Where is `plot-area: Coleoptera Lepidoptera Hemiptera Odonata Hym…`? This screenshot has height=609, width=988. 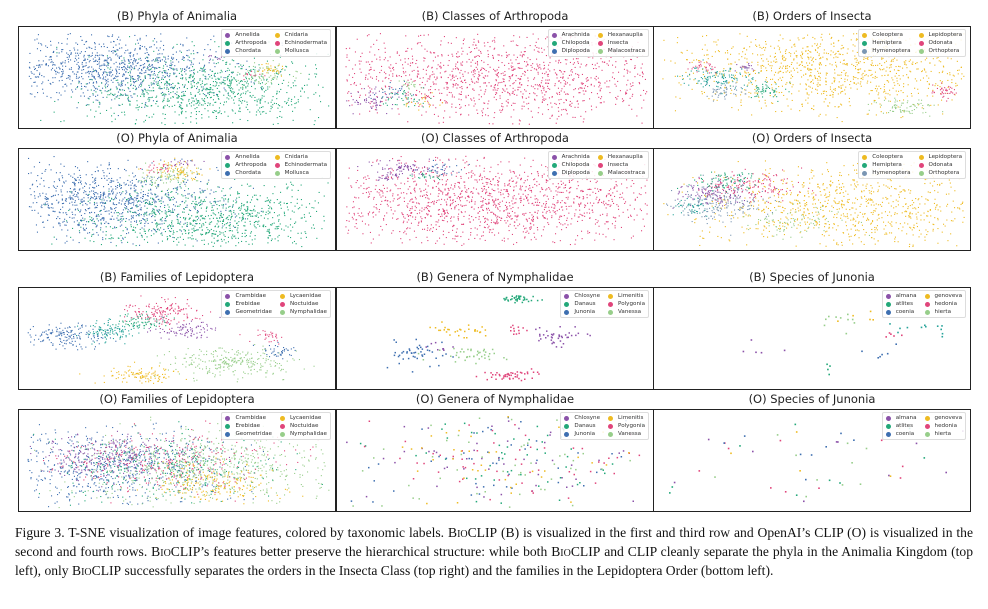 plot-area: Coleoptera Lepidoptera Hemiptera Odonata Hym… is located at coordinates (812, 77).